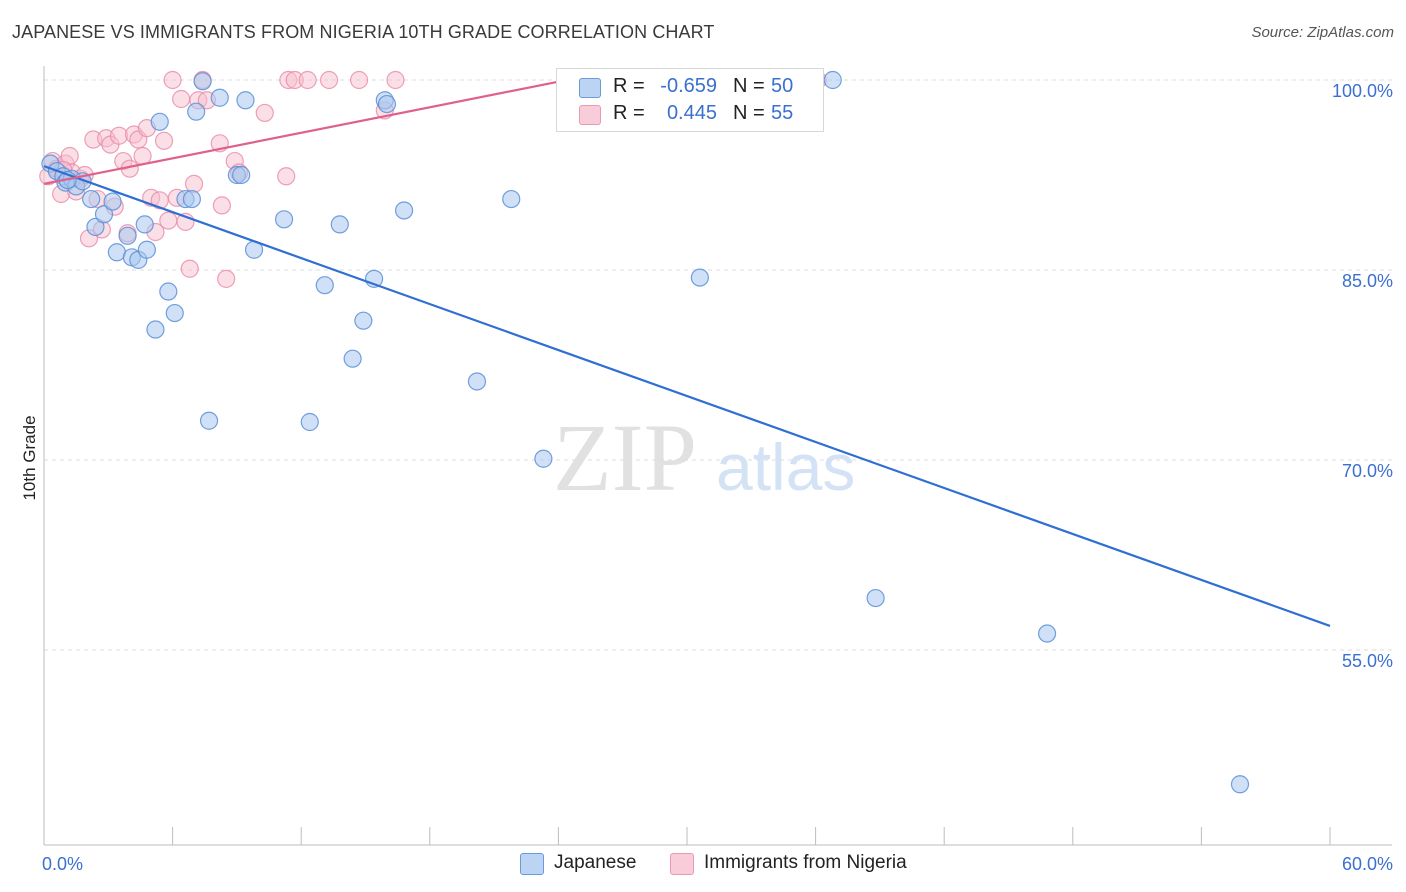 The width and height of the screenshot is (1406, 892). I want to click on y-tick-label: 100.0%, so click(1362, 91).